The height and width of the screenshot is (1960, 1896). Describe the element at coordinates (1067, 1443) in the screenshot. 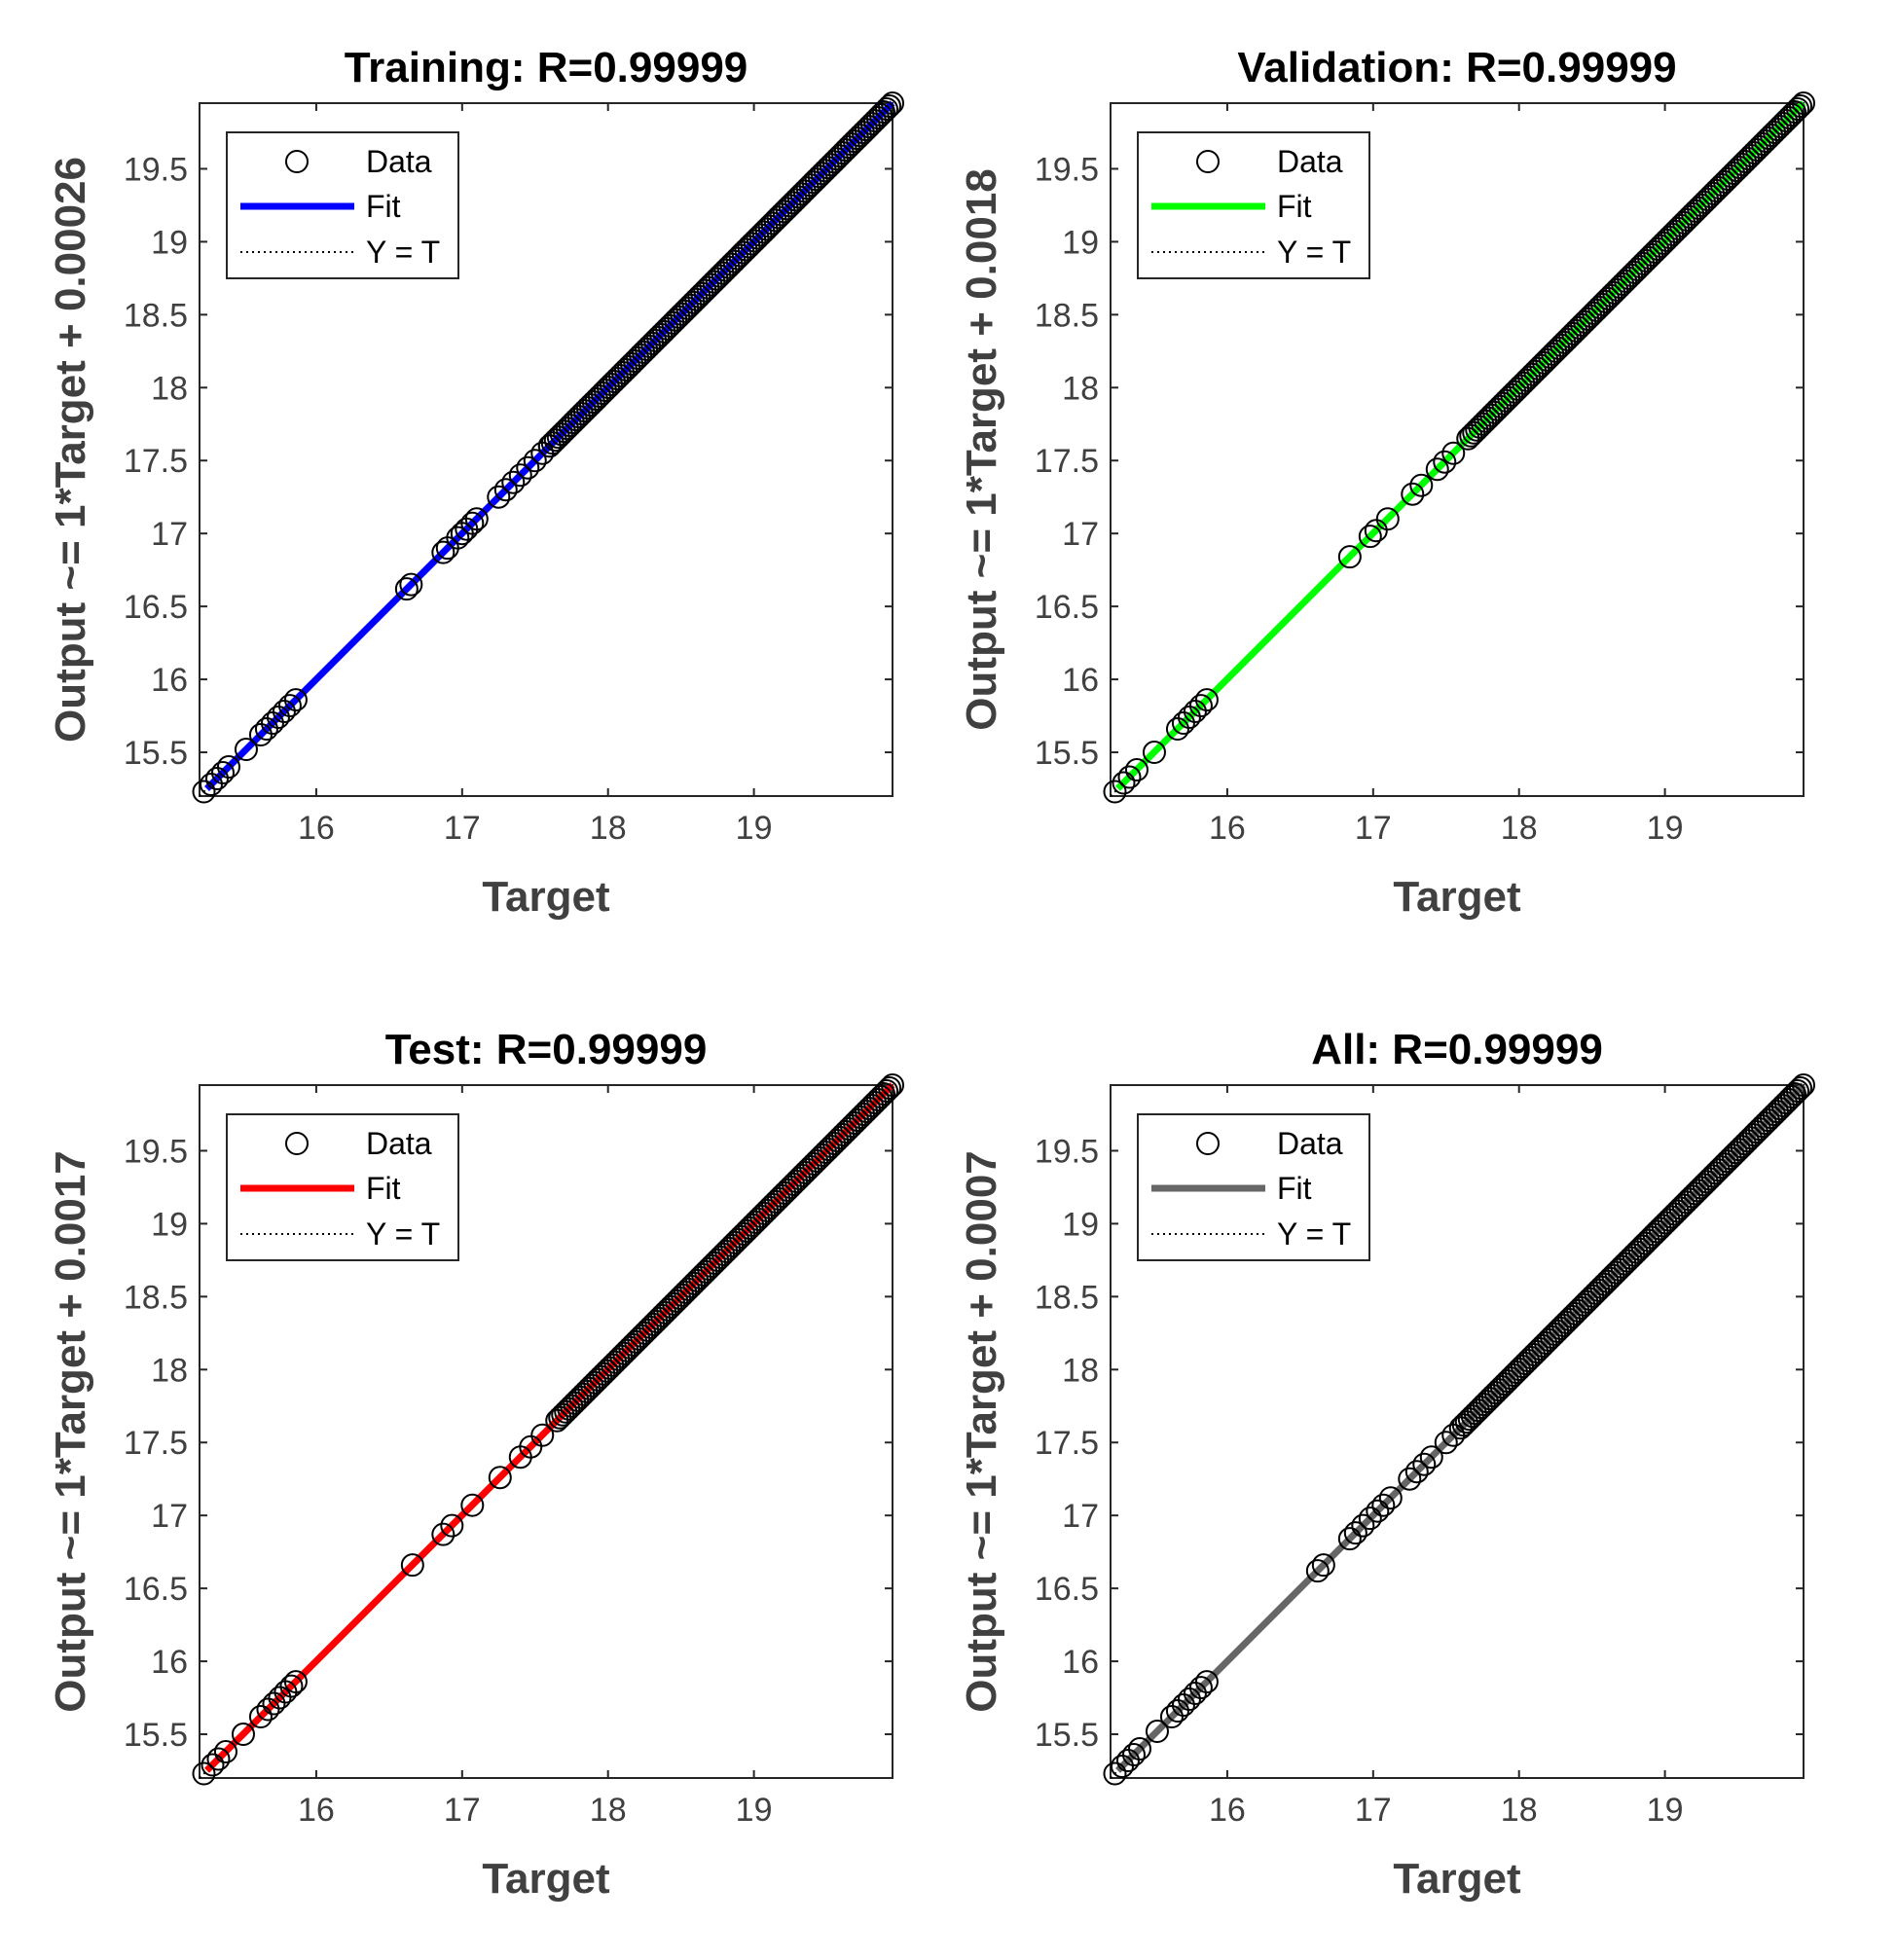

I see `y-tick-label: 17.5` at that location.